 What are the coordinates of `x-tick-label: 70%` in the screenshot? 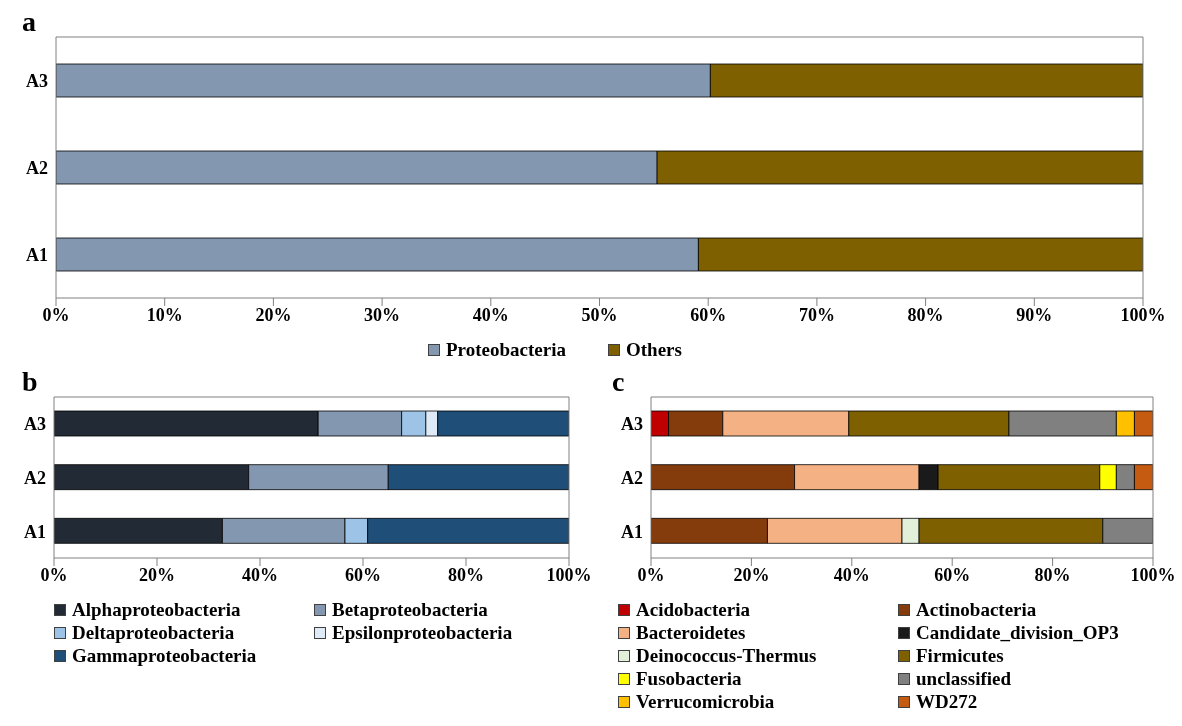 It's located at (816, 314).